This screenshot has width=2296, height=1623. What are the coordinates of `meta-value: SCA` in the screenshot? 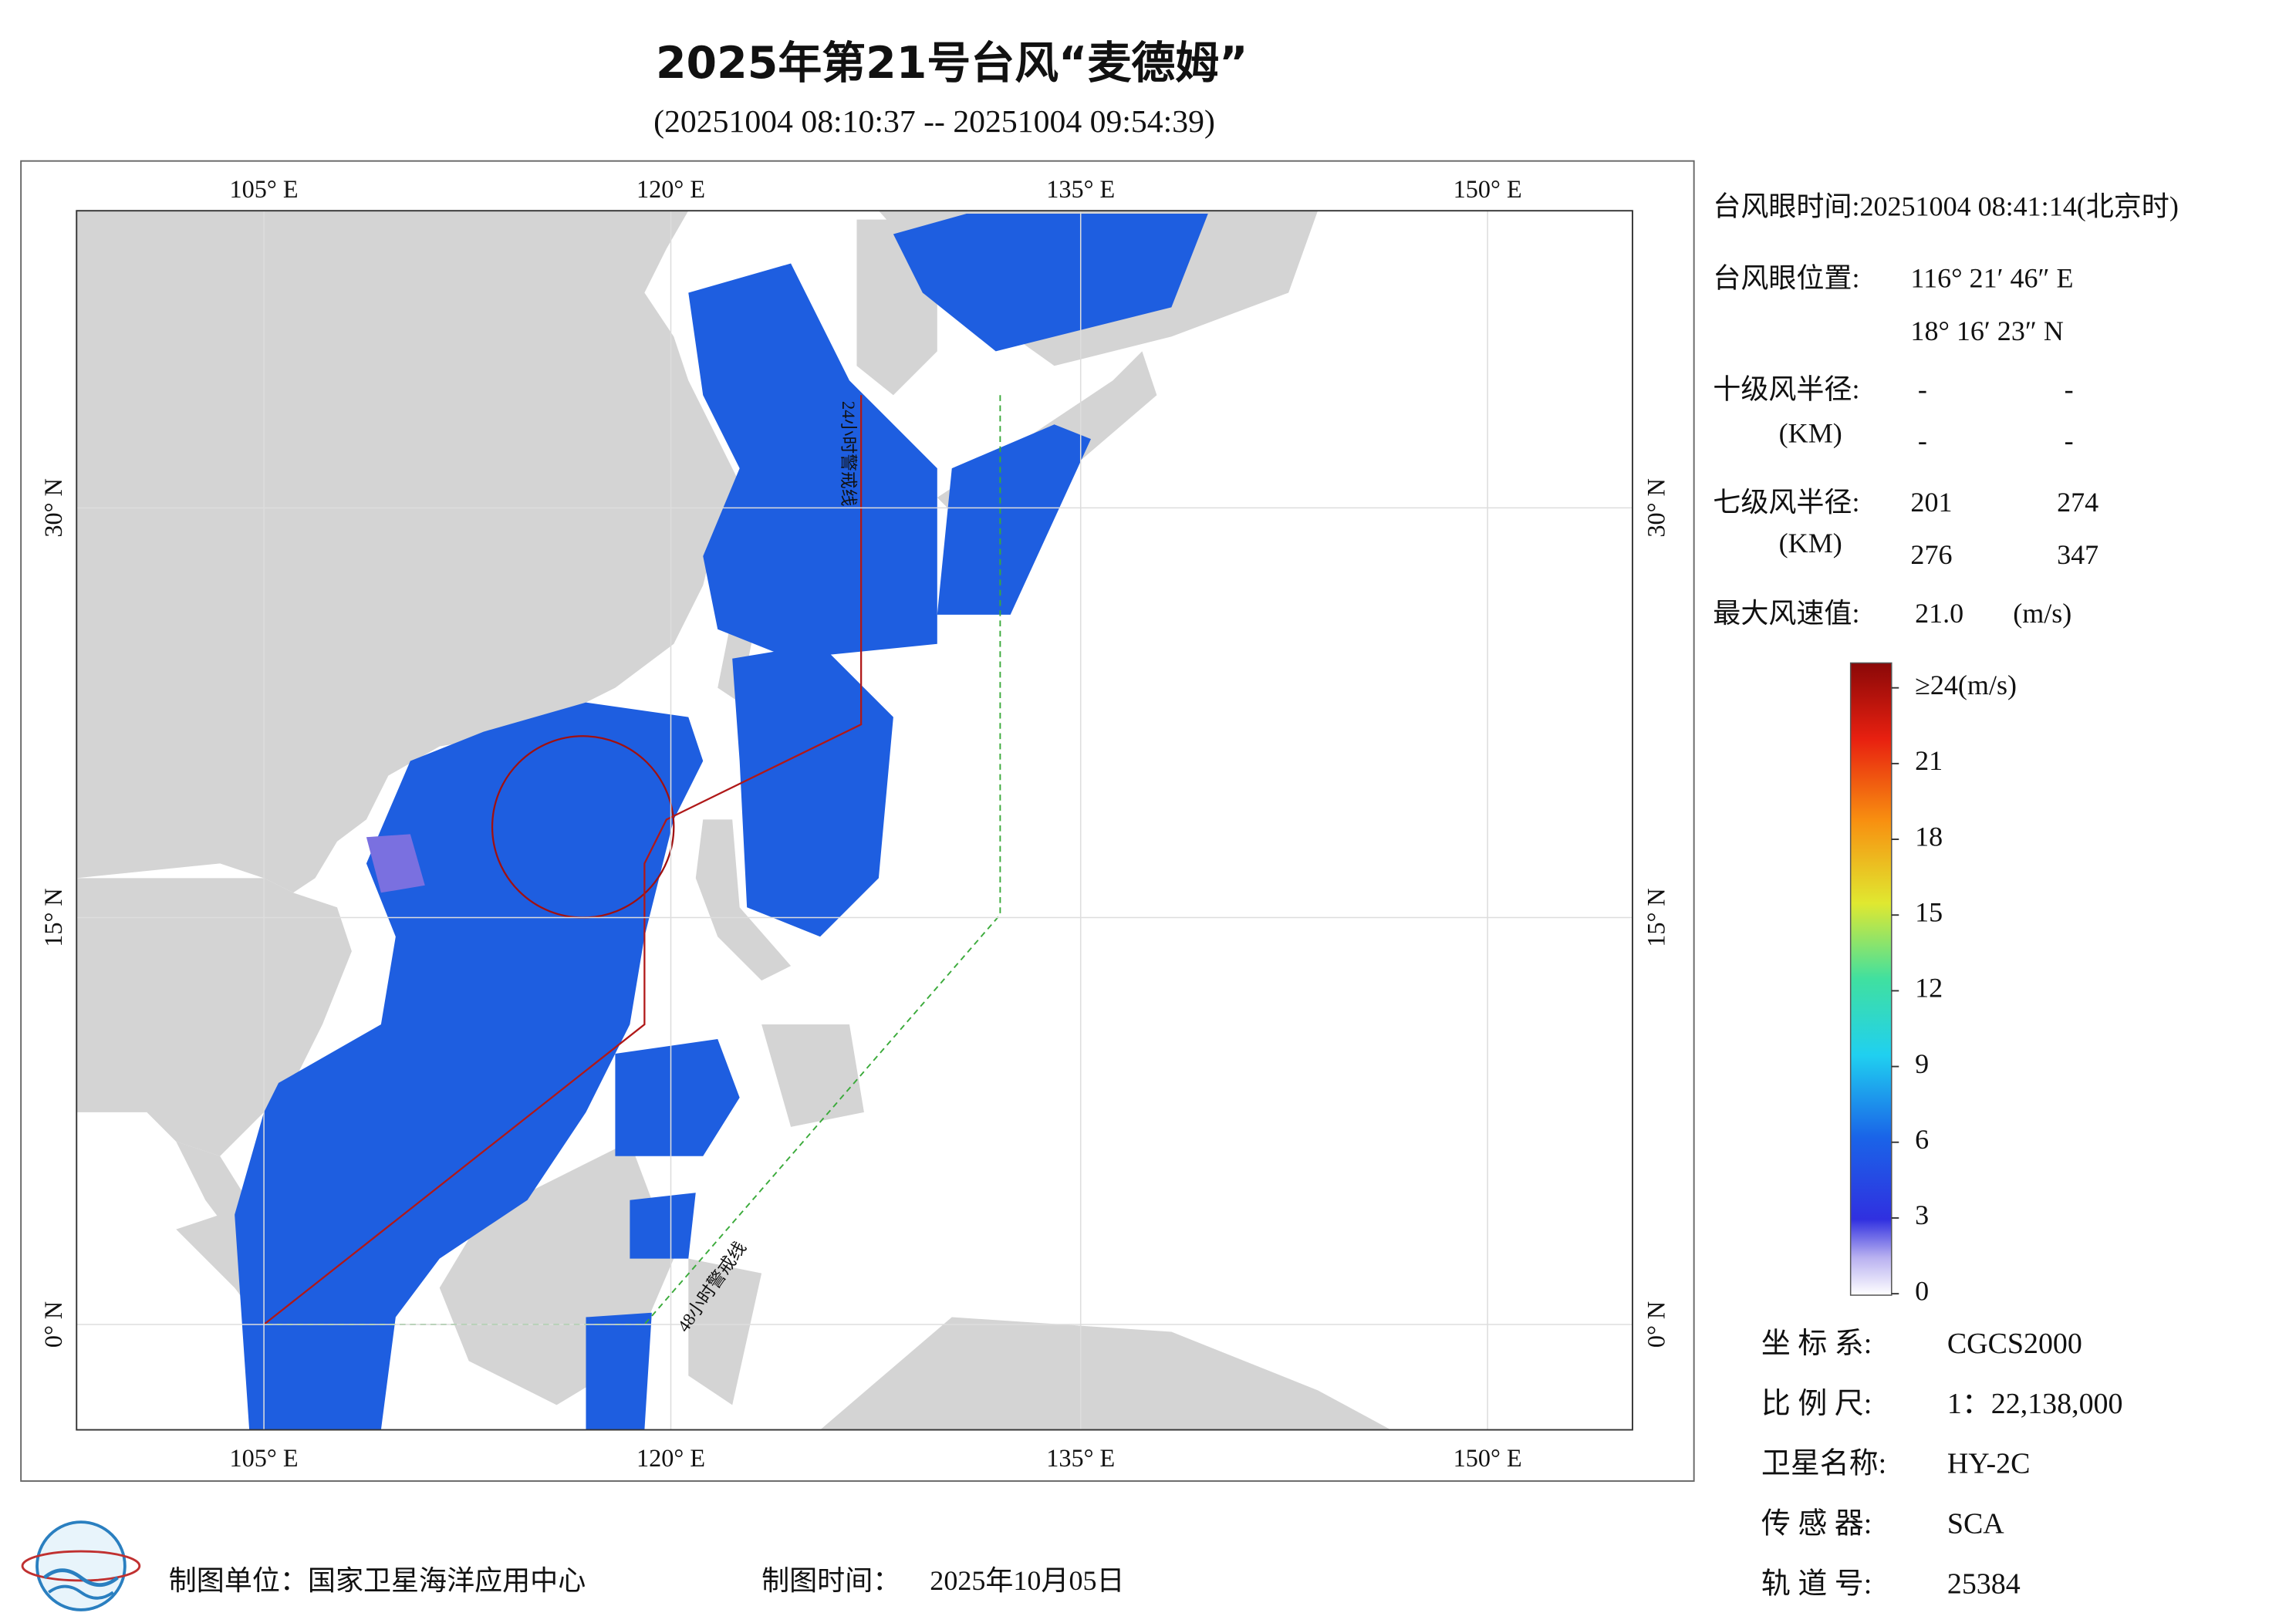 It's located at (1975, 1523).